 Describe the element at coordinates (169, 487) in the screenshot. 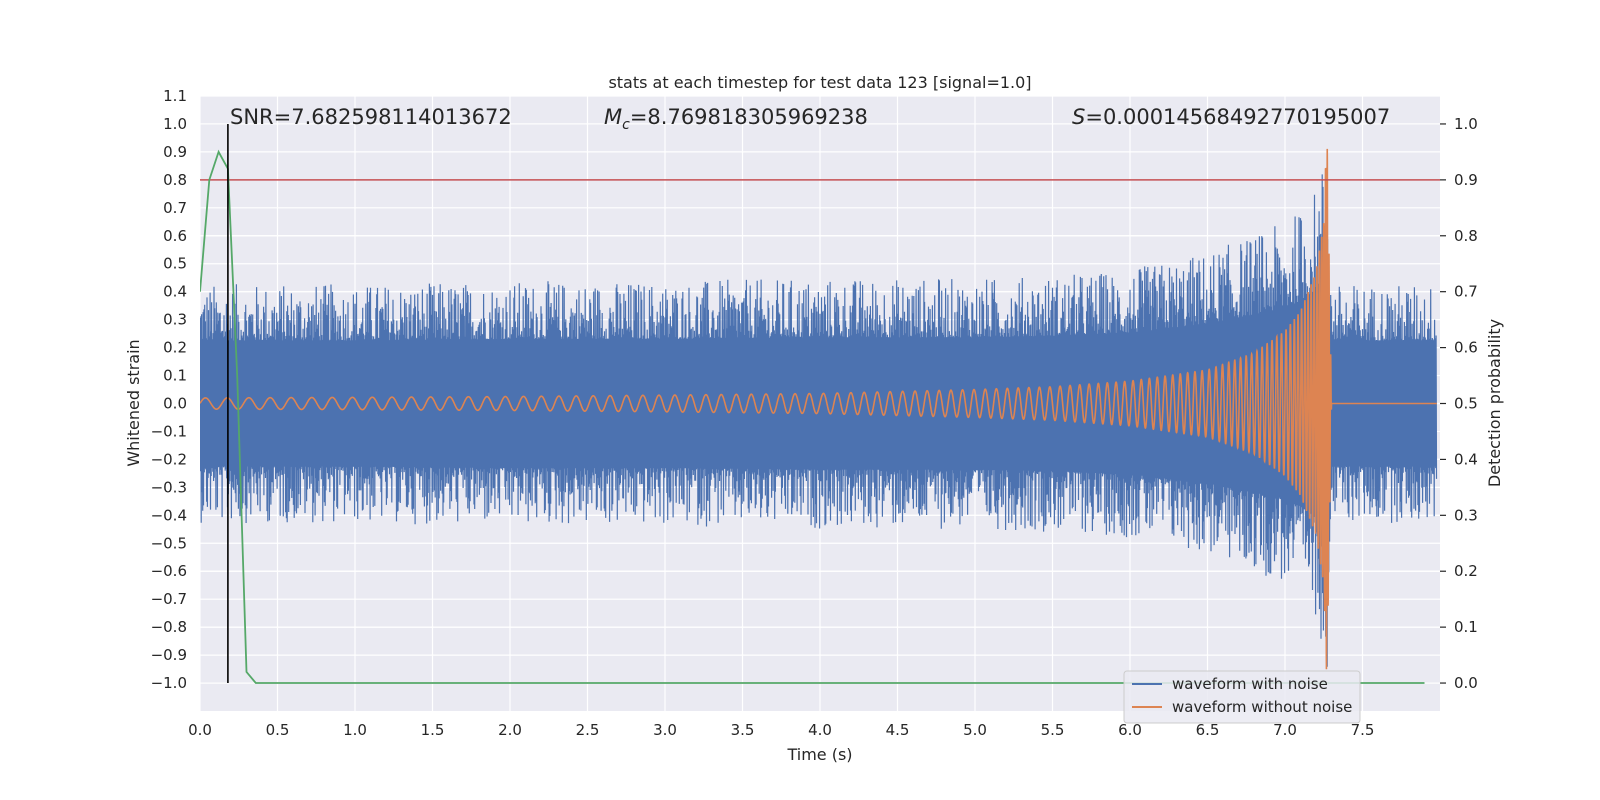

I see `y-tick-label: −0.3` at that location.